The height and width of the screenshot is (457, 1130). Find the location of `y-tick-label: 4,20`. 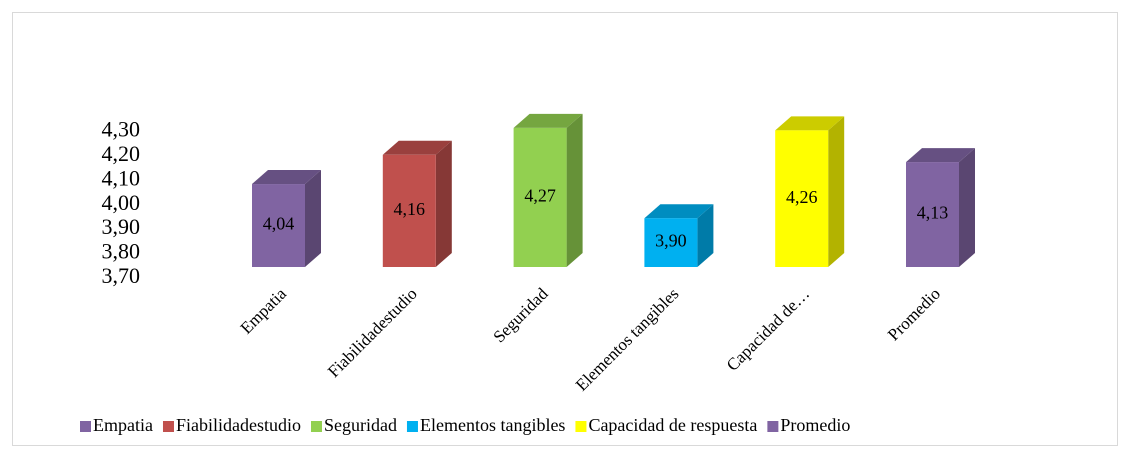

y-tick-label: 4,20 is located at coordinates (121, 153).